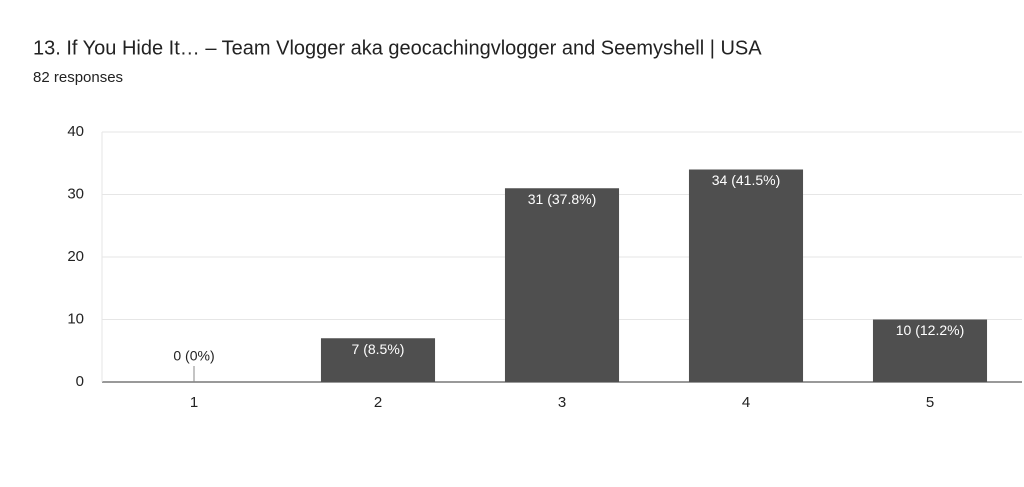 The image size is (1024, 487). I want to click on value-label: 0 (0%), so click(193, 356).